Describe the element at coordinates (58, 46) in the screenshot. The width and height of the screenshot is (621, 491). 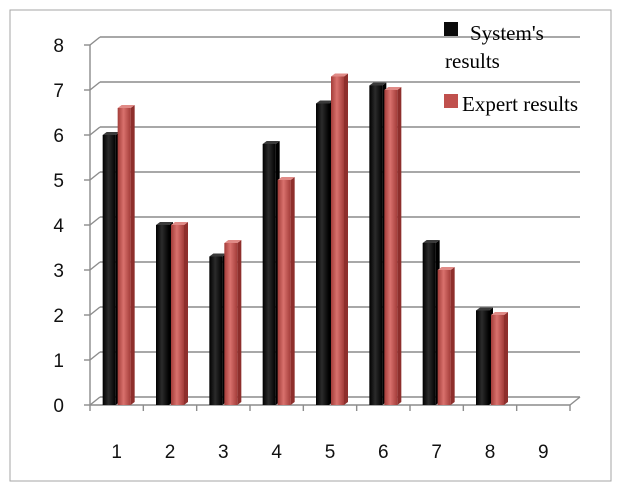
I see `y-tick-label: 8` at that location.